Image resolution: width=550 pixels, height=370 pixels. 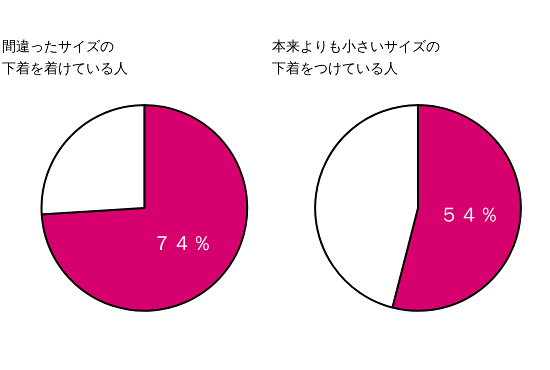 What do you see at coordinates (65, 69) in the screenshot?
I see `chart-subtitle: 下着を着けている人` at bounding box center [65, 69].